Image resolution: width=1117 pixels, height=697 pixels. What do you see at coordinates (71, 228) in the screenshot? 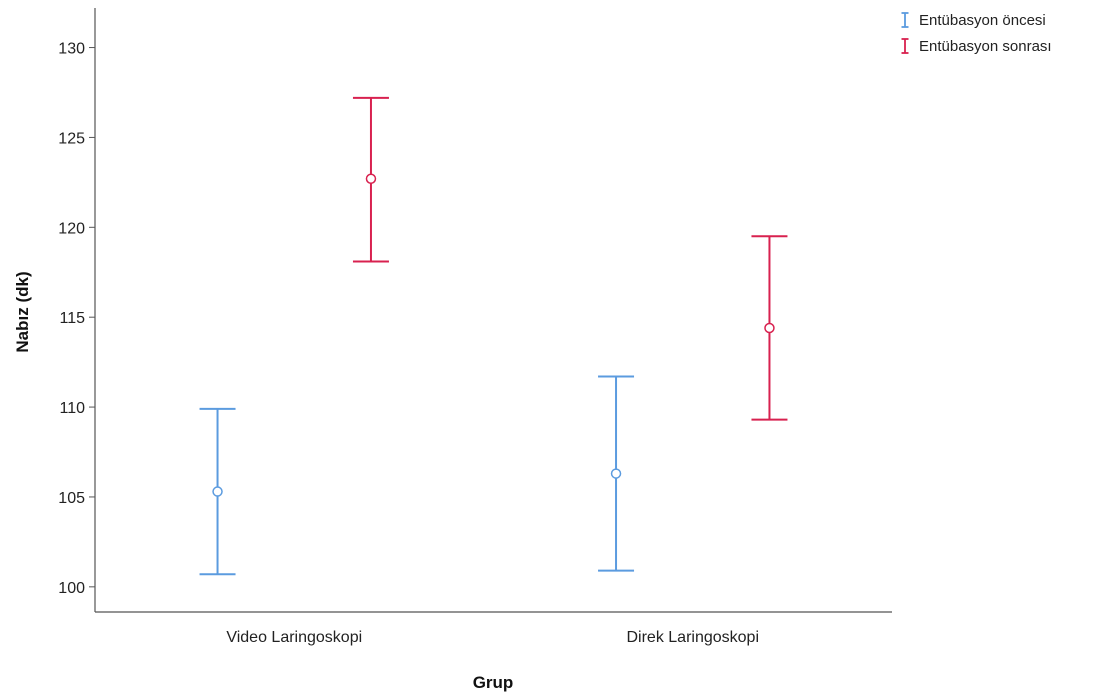
I see `y-tick-label: 120` at bounding box center [71, 228].